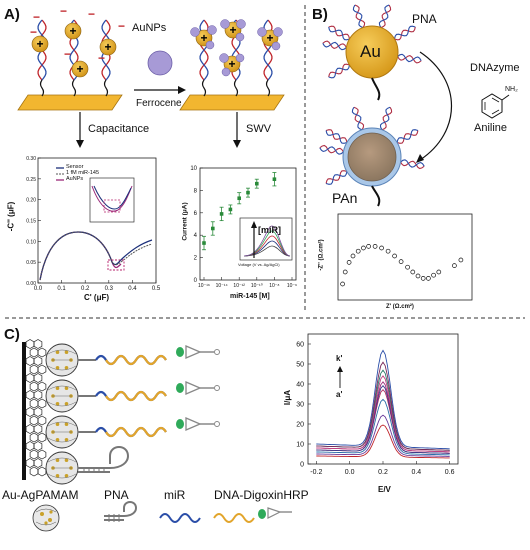 The width and height of the screenshot is (530, 550). I want to click on panel-c-schematic, so click(121, 412).